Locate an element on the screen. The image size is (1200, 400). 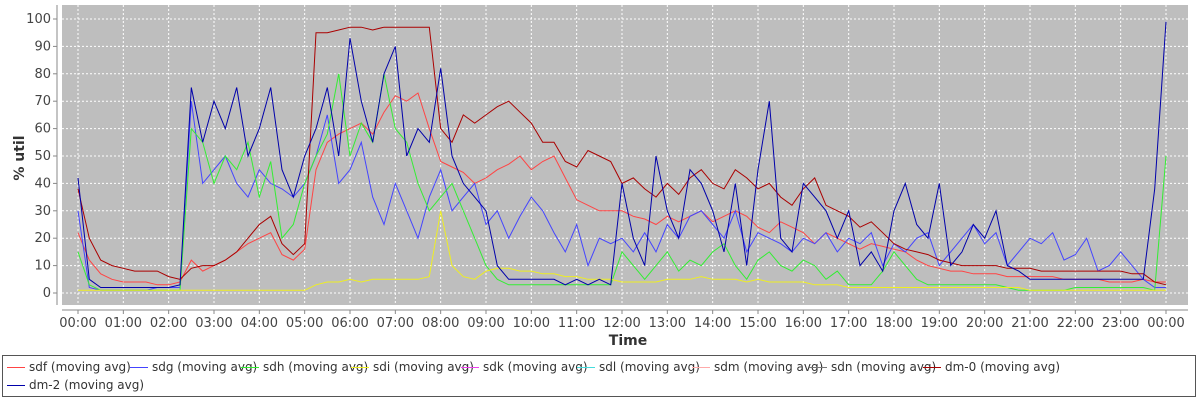
y-tick-label: 40 is located at coordinates (42, 183).